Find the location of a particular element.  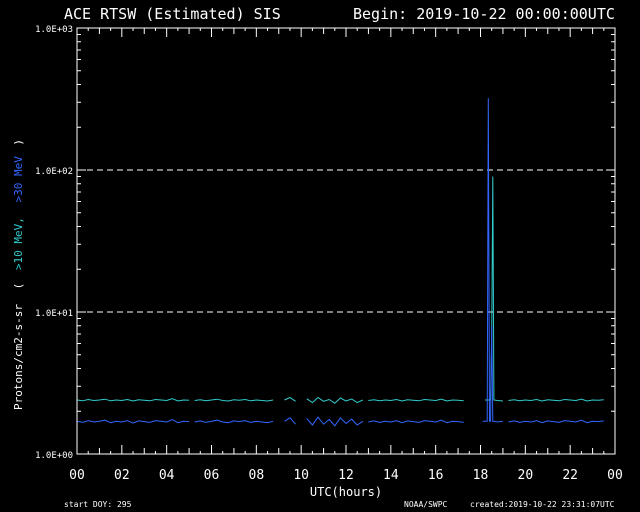

legend-10mev: >10 MeV, is located at coordinates (18, 243).